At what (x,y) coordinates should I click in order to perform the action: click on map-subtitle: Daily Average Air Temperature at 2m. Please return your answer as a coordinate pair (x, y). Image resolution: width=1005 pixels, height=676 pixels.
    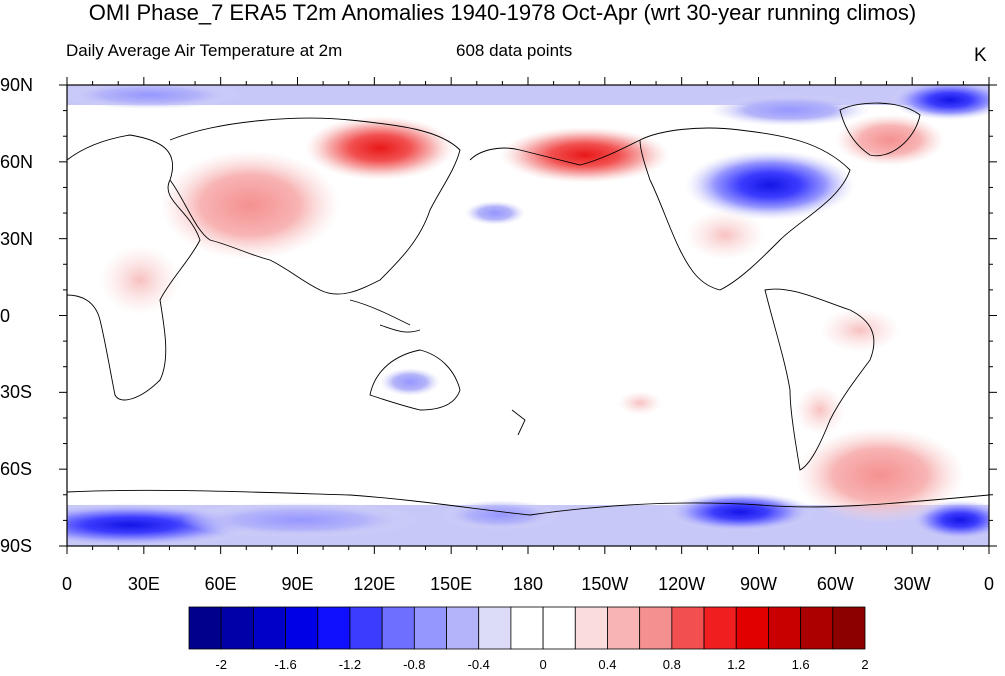
    Looking at the image, I should click on (204, 50).